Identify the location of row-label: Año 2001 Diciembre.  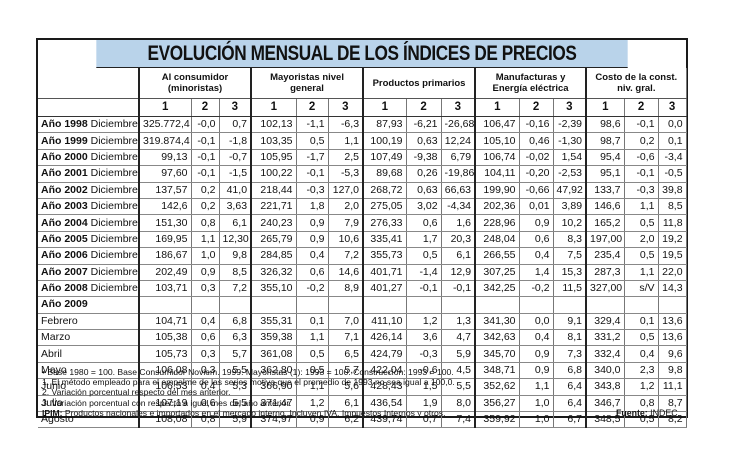
(89, 174).